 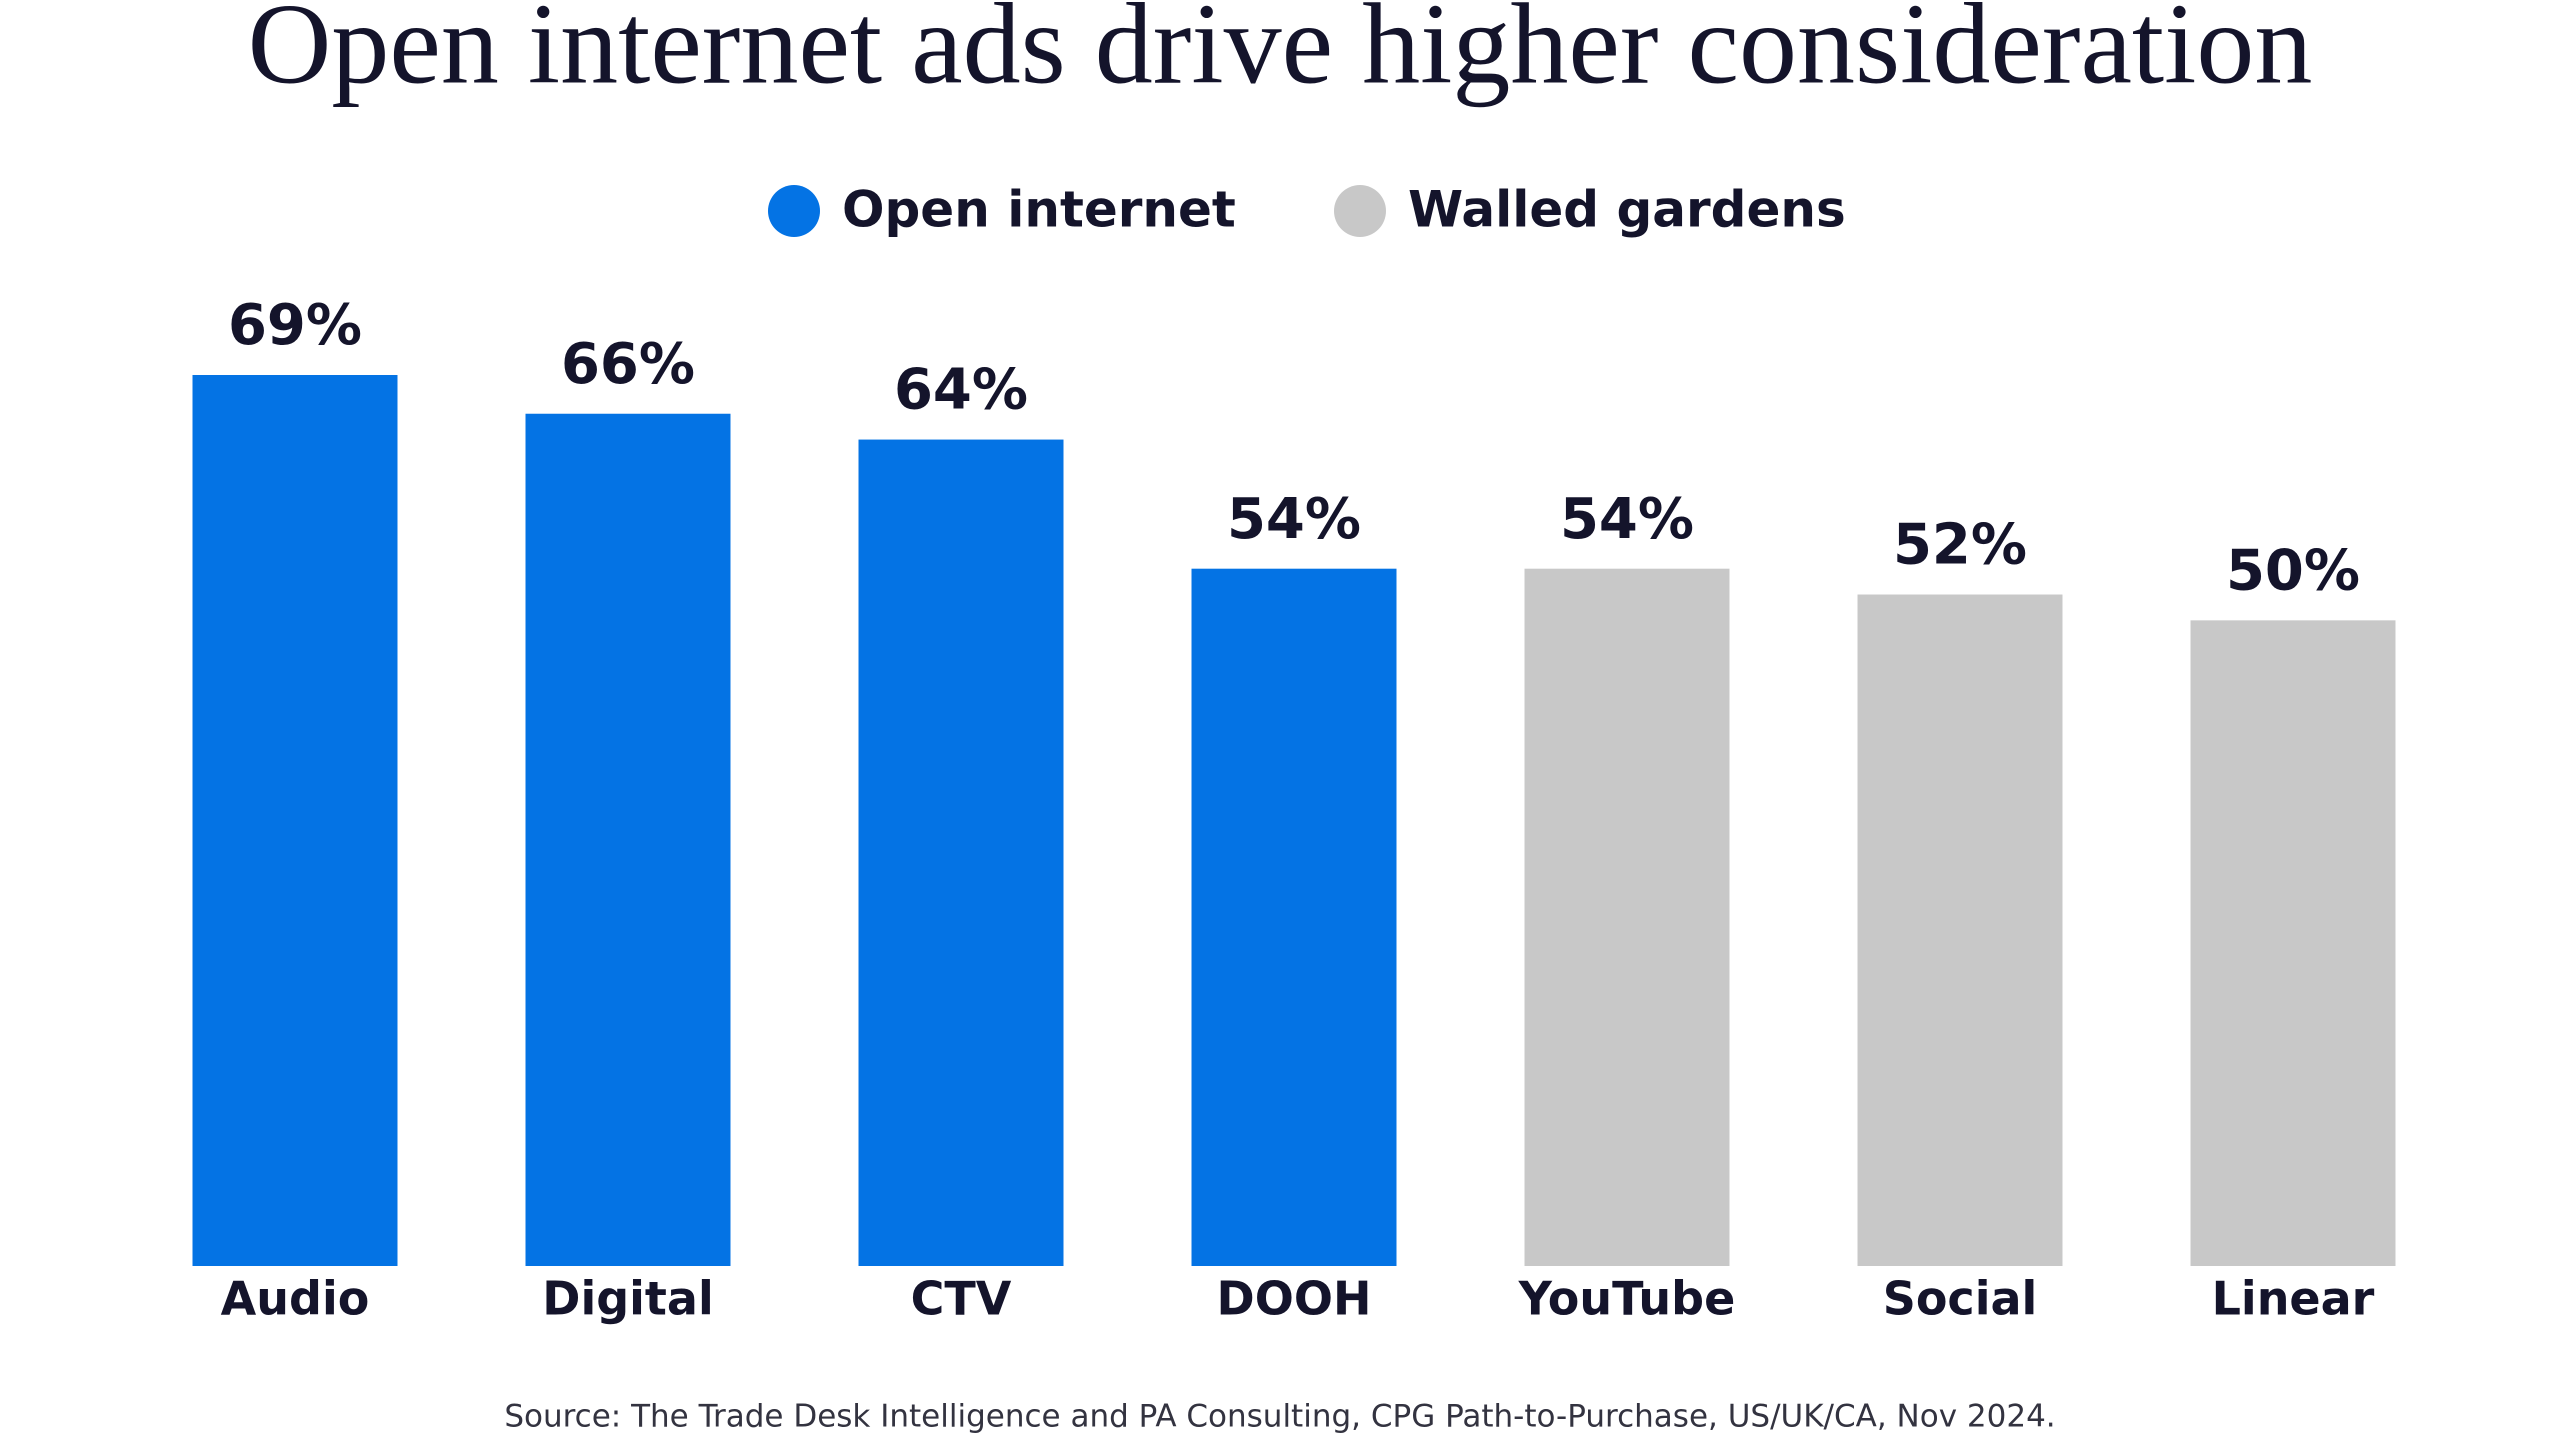 What do you see at coordinates (1627, 210) in the screenshot?
I see `legend-label: Walled gardens` at bounding box center [1627, 210].